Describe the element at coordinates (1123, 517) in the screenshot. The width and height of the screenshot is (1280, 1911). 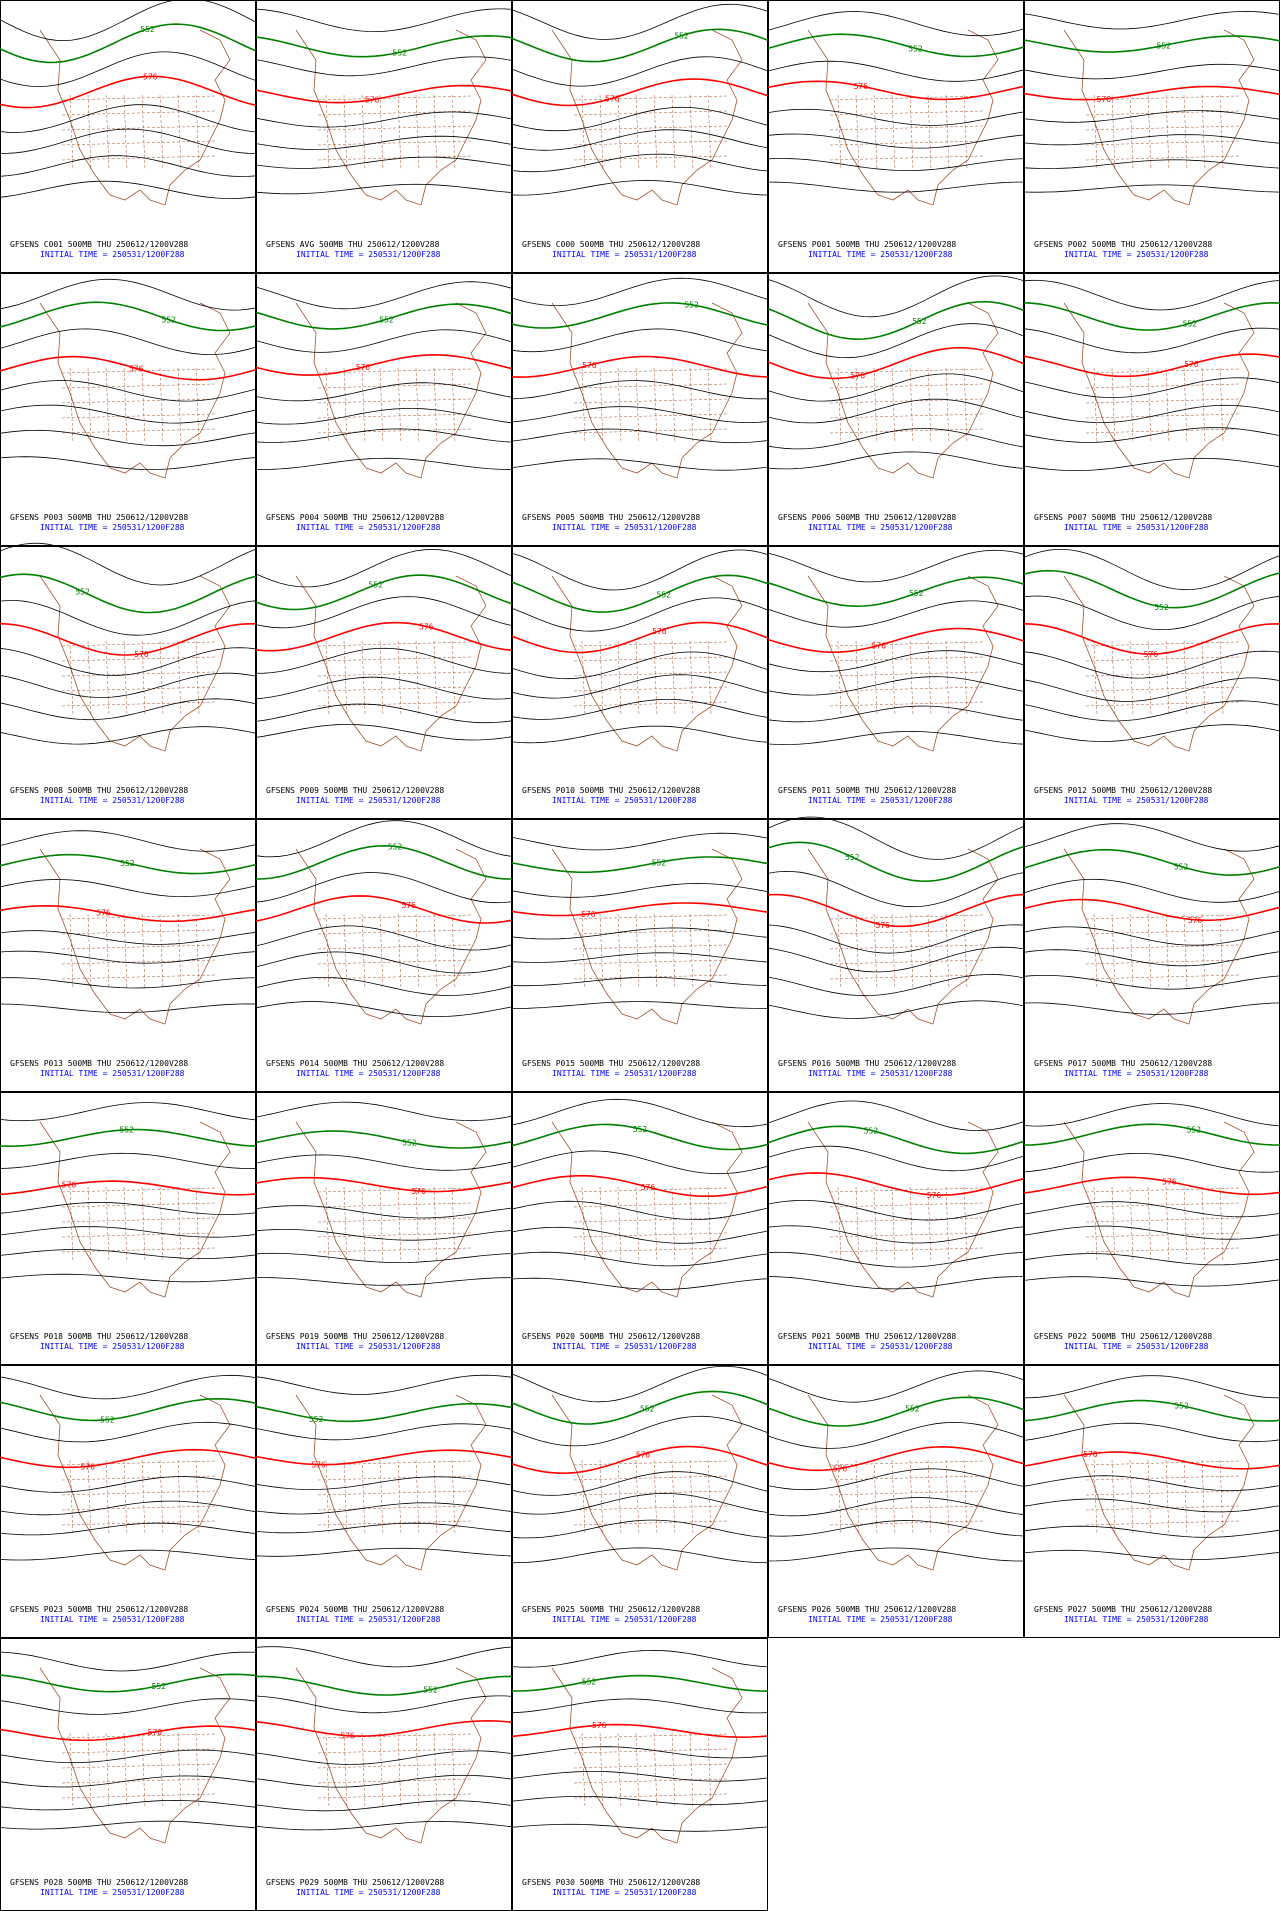
I see `panel-label: GFSENS P007 500MB THU 250612/1200V288` at that location.